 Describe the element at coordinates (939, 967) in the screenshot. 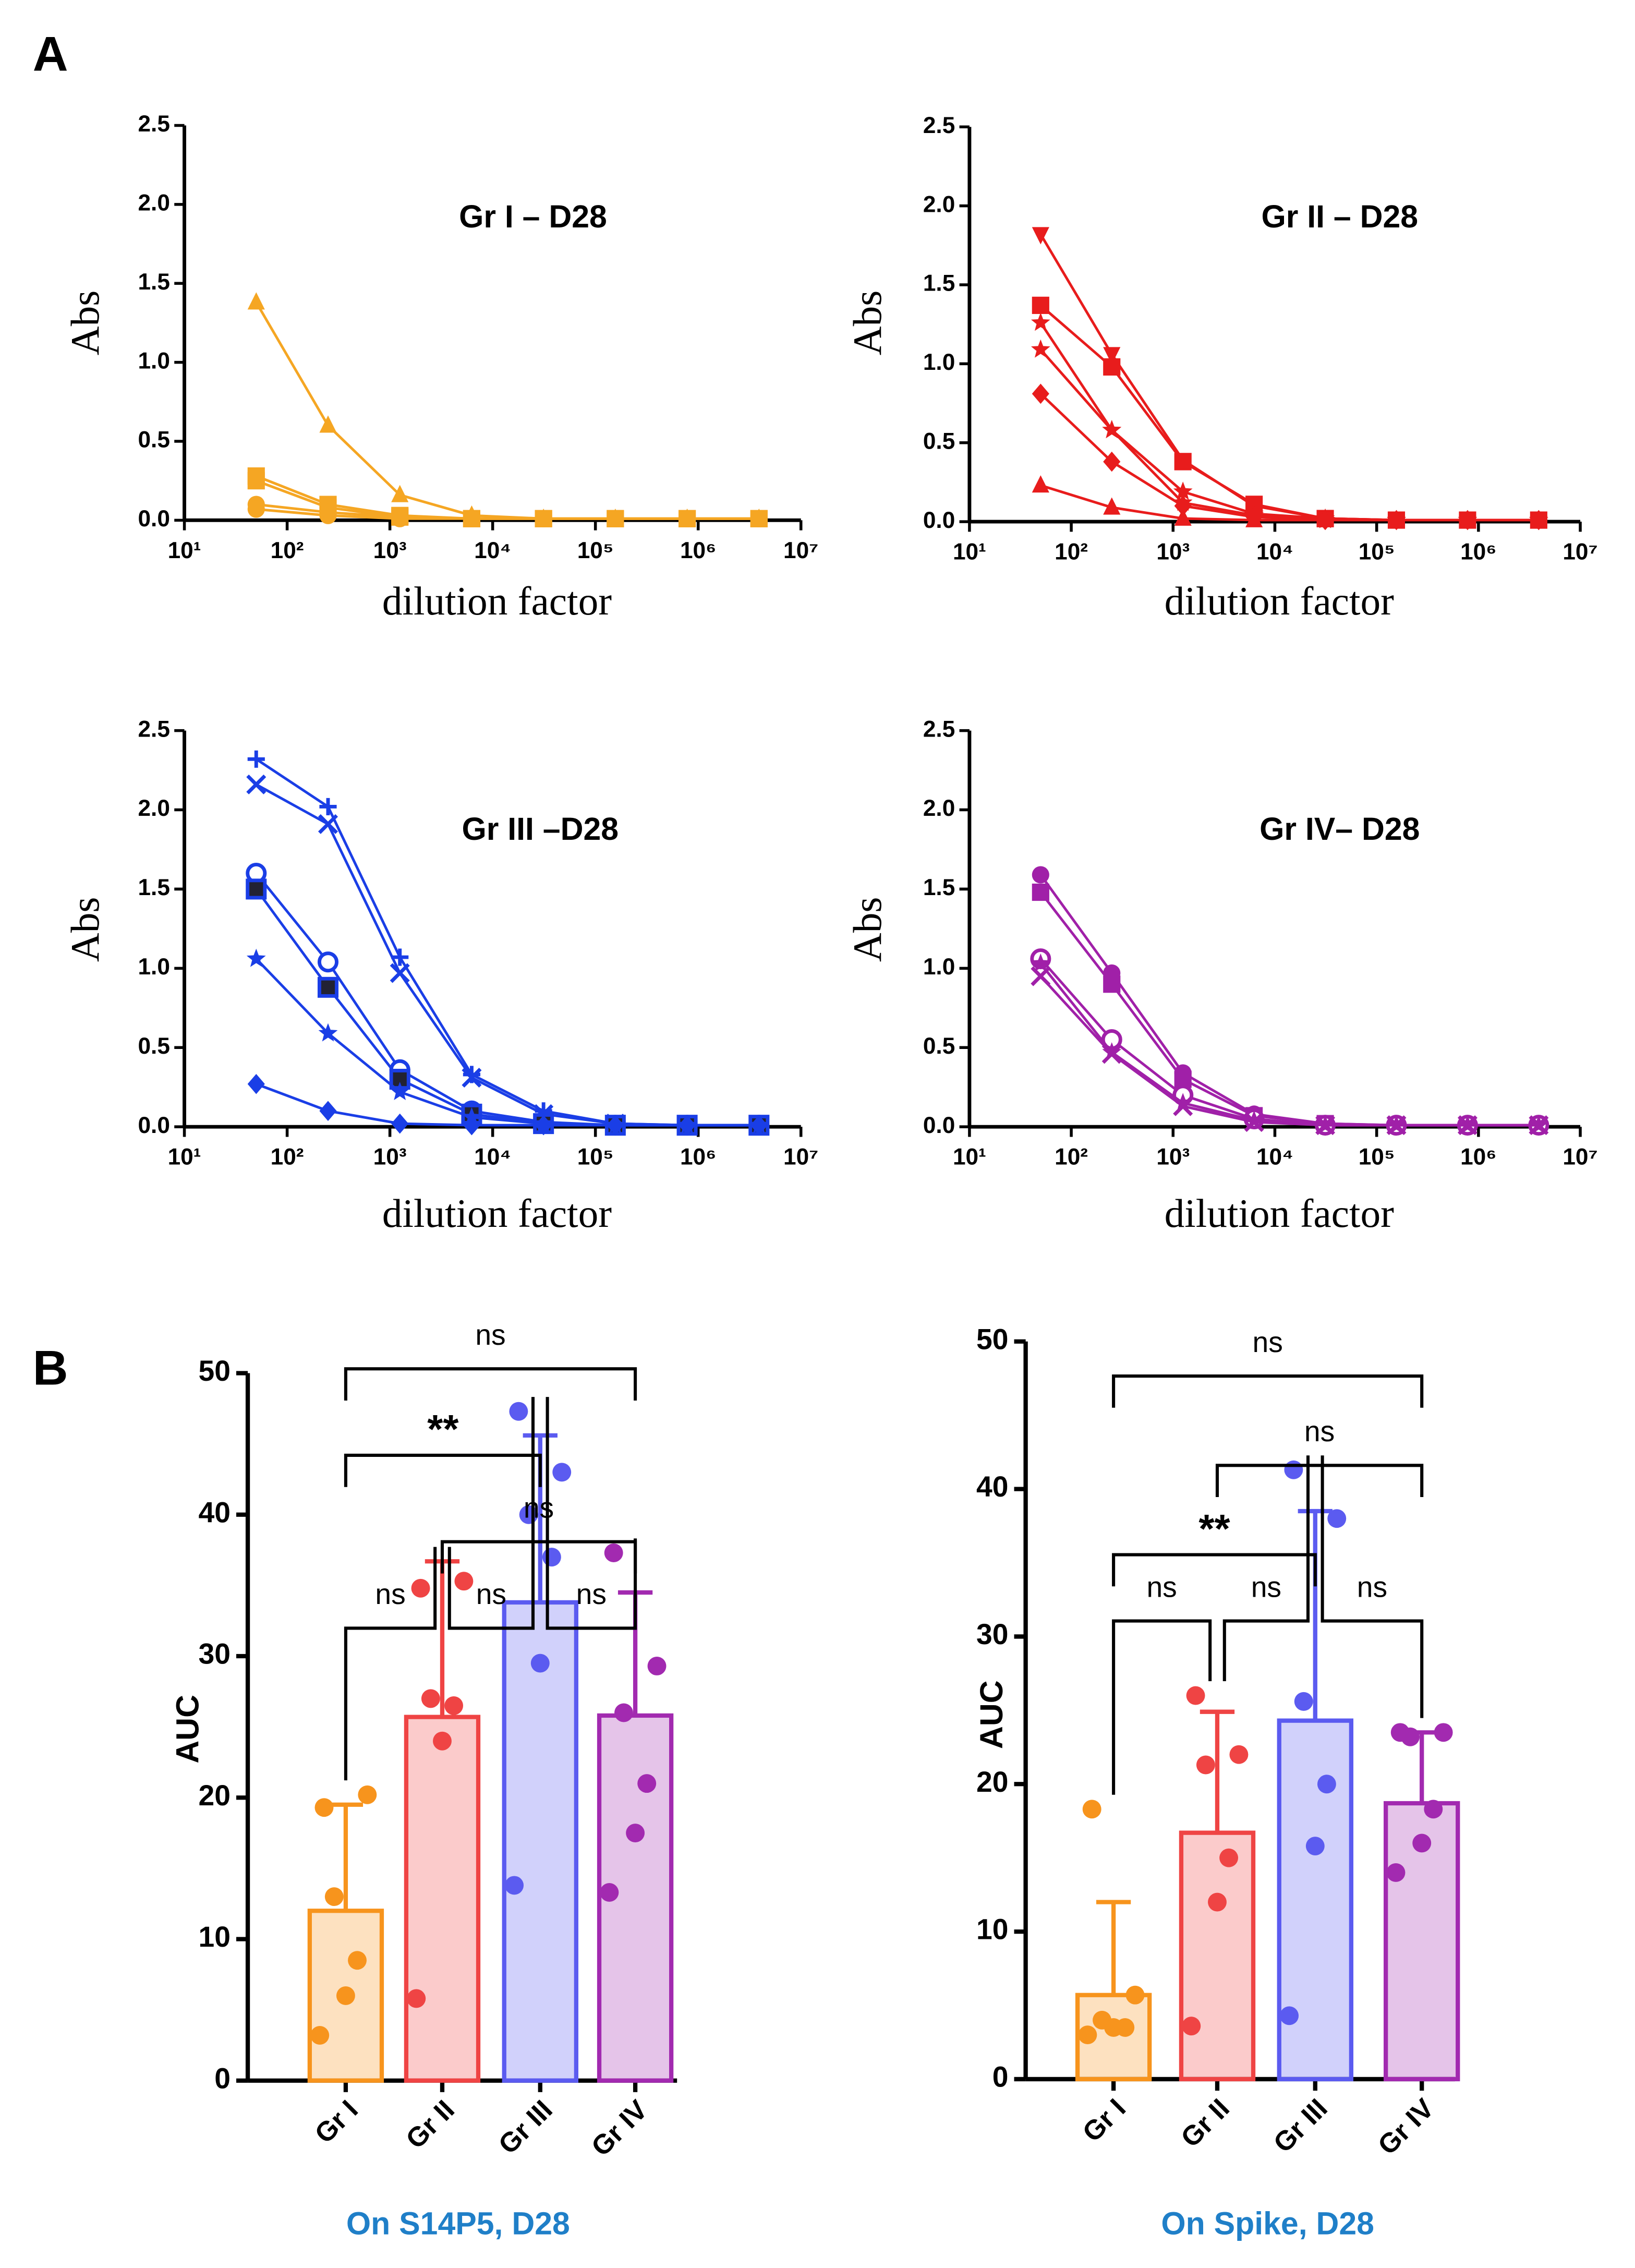

I see `y-tick-label: 1.0` at that location.